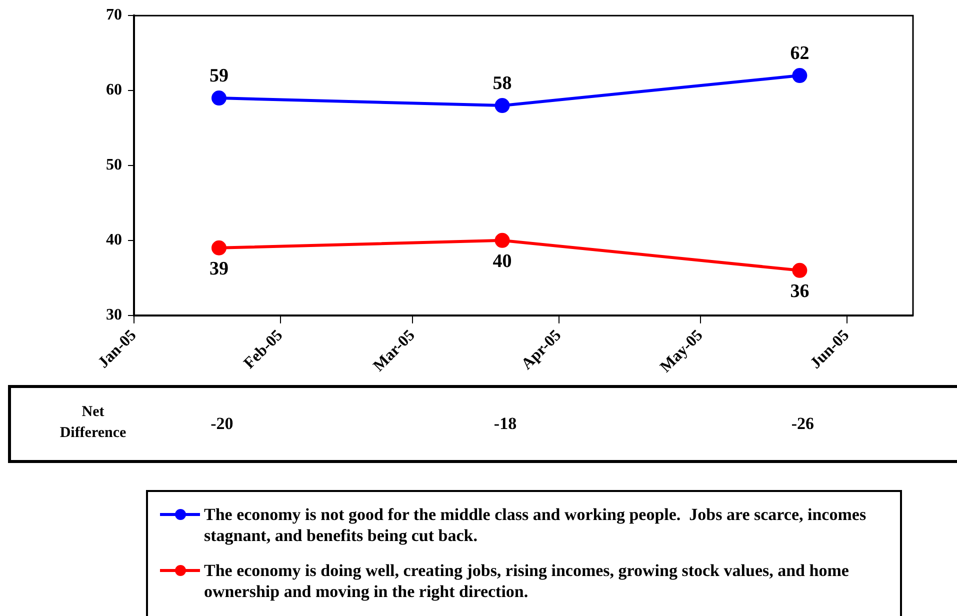  Describe the element at coordinates (218, 75) in the screenshot. I see `data-label: 59` at that location.